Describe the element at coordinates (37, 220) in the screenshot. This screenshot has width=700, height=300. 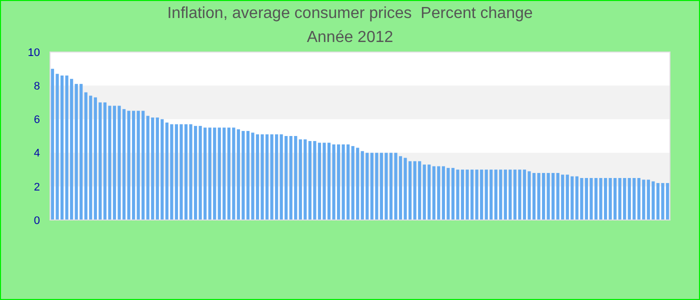
I see `y-tick-label: 0` at that location.